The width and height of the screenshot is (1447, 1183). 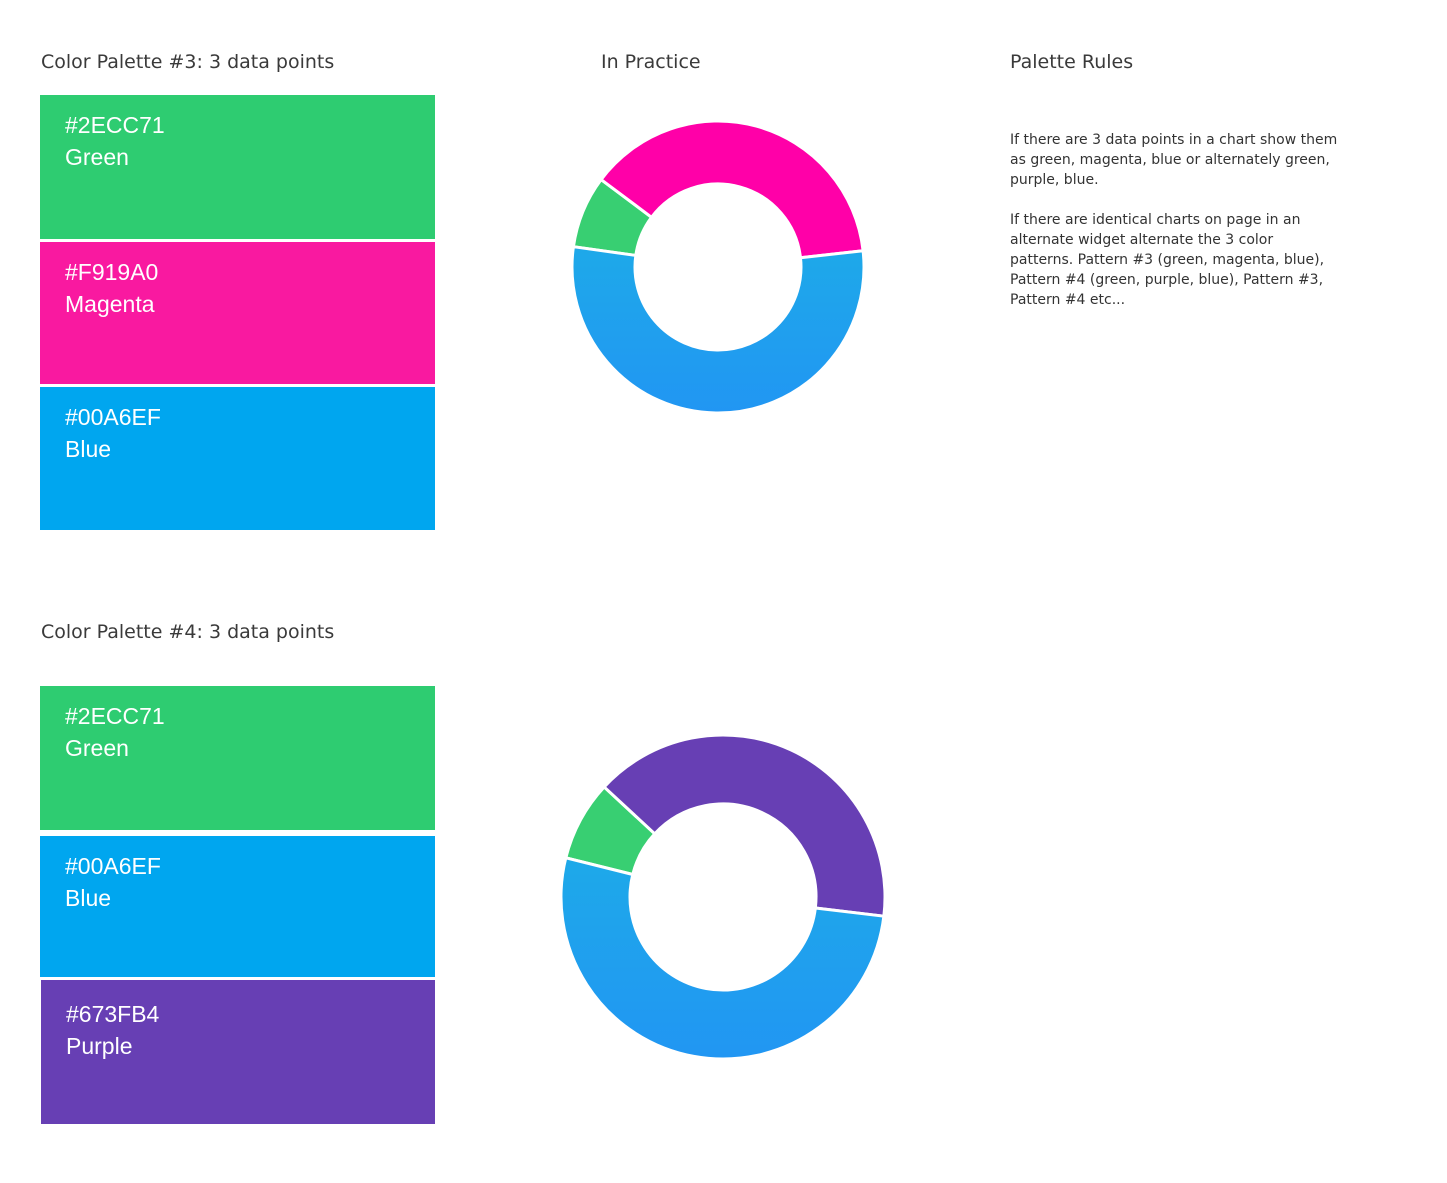 I want to click on palette4-swatch-blue: #00A6EF Blue, so click(x=237, y=906).